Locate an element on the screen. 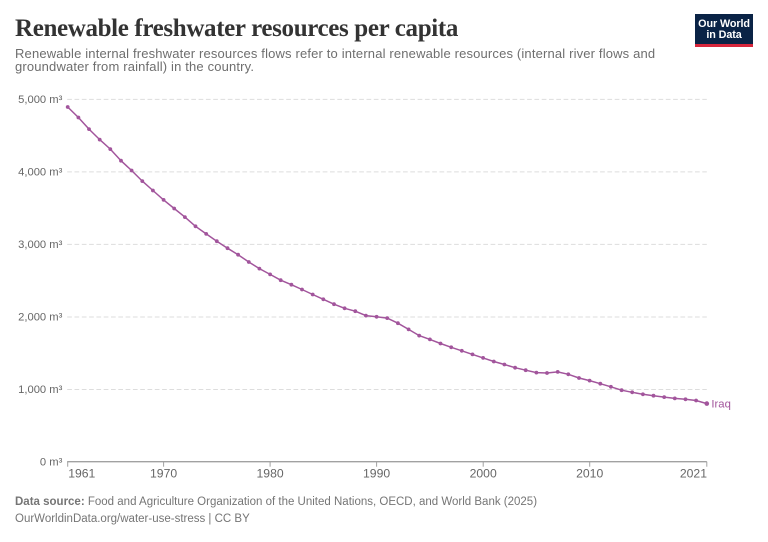  svg-text: 2,000 m³ is located at coordinates (40, 317).